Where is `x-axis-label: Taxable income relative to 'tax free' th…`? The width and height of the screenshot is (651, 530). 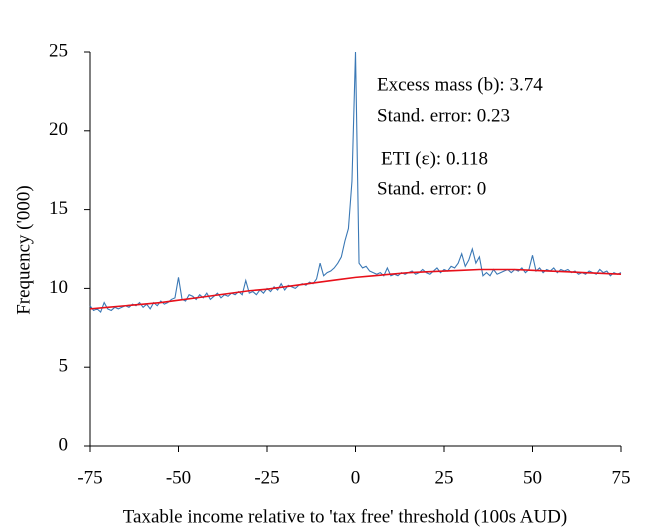 x-axis-label: Taxable income relative to 'tax free' th… is located at coordinates (345, 516).